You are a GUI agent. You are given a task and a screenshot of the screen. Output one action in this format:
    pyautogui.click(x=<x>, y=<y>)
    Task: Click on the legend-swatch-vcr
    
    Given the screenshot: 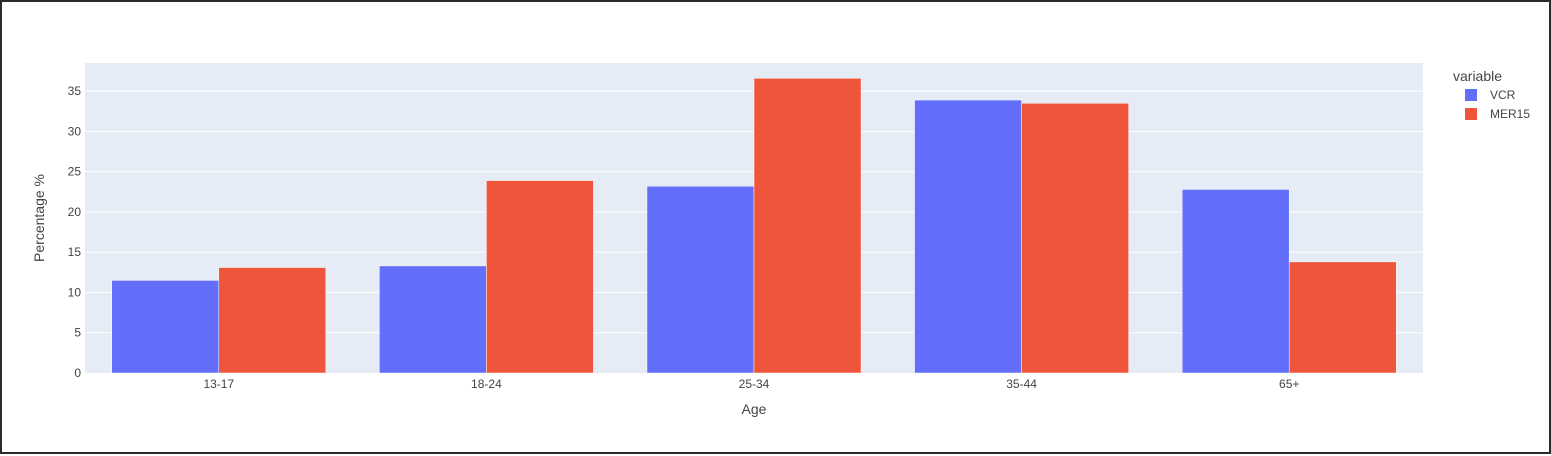 What is the action you would take?
    pyautogui.click(x=1471, y=95)
    